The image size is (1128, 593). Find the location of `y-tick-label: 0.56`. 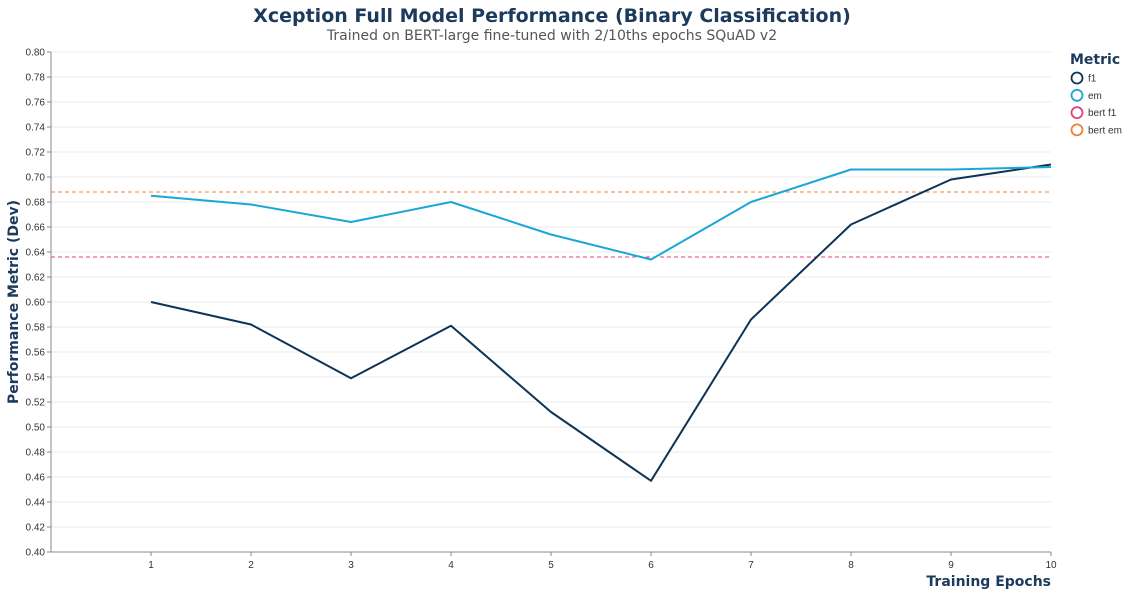

y-tick-label: 0.56 is located at coordinates (36, 353).